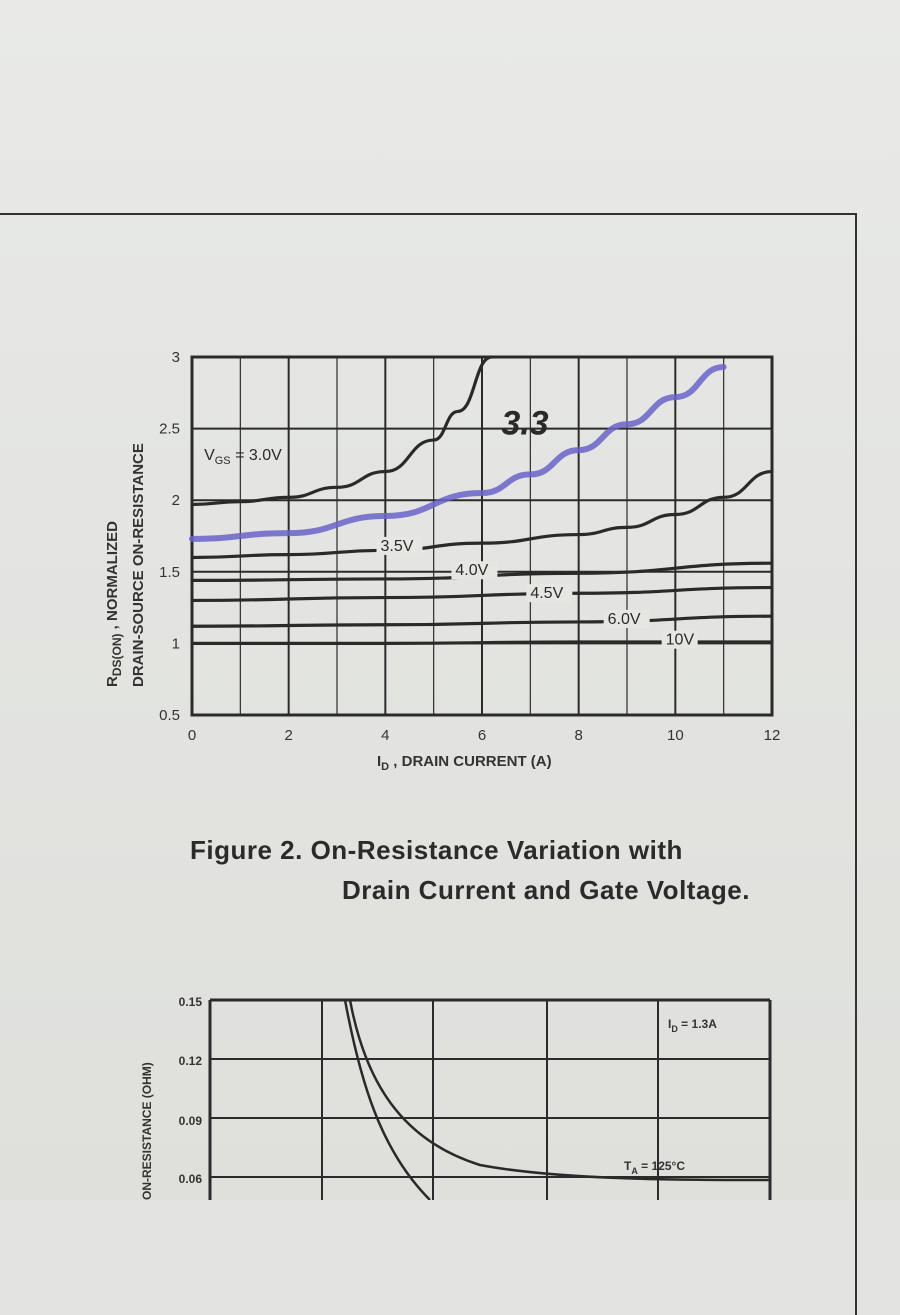  Describe the element at coordinates (176, 357) in the screenshot. I see `y-tick-label: 3` at that location.